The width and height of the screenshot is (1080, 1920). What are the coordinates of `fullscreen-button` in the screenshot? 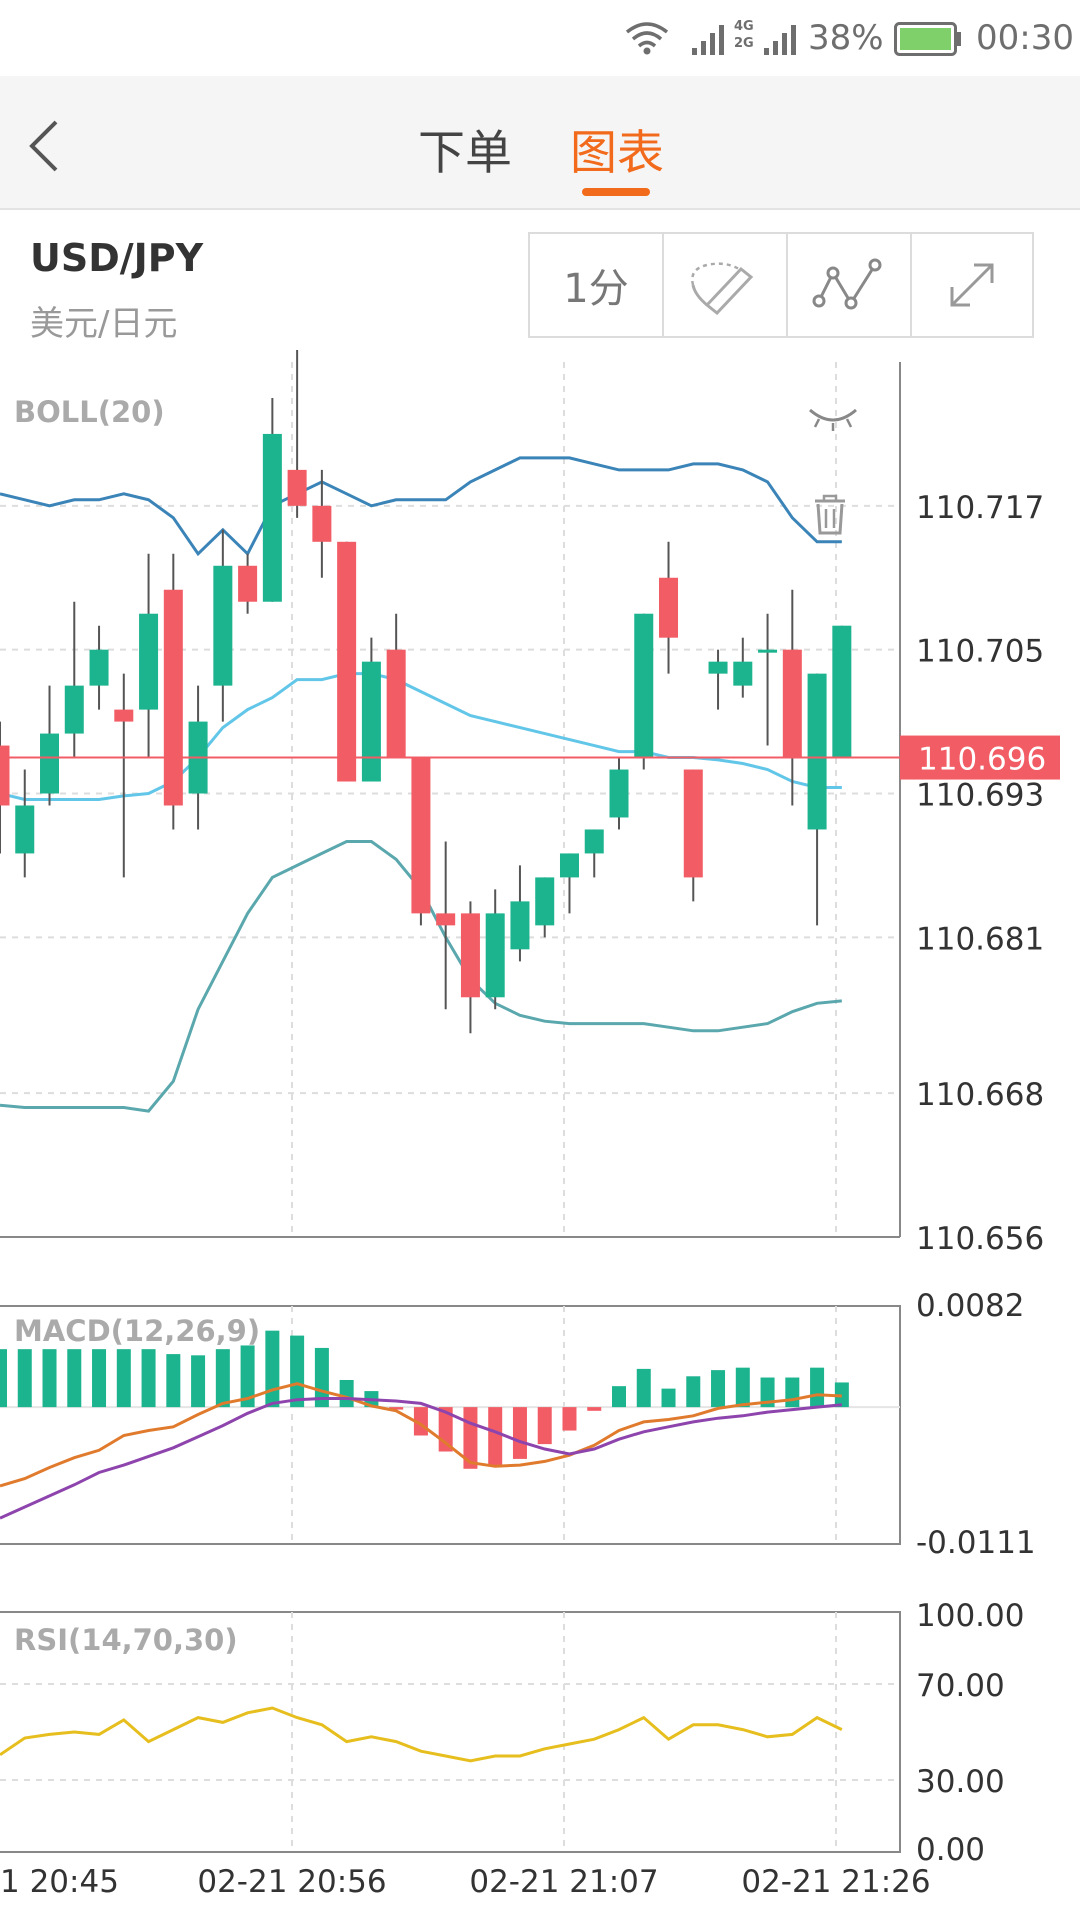 It's located at (972, 285).